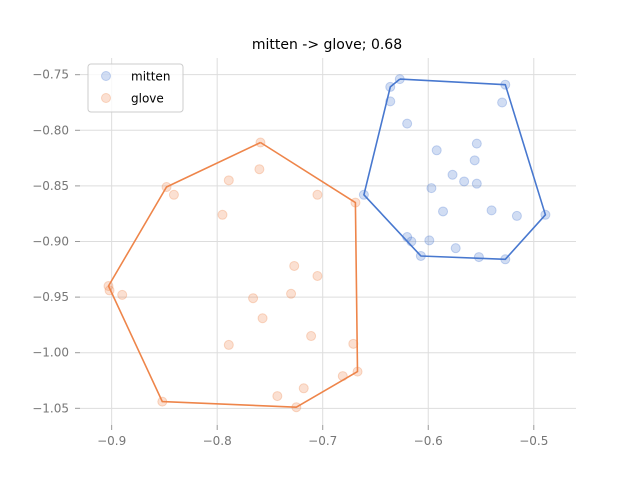 This screenshot has height=480, width=640. I want to click on x-tick-label: −0.5, so click(533, 441).